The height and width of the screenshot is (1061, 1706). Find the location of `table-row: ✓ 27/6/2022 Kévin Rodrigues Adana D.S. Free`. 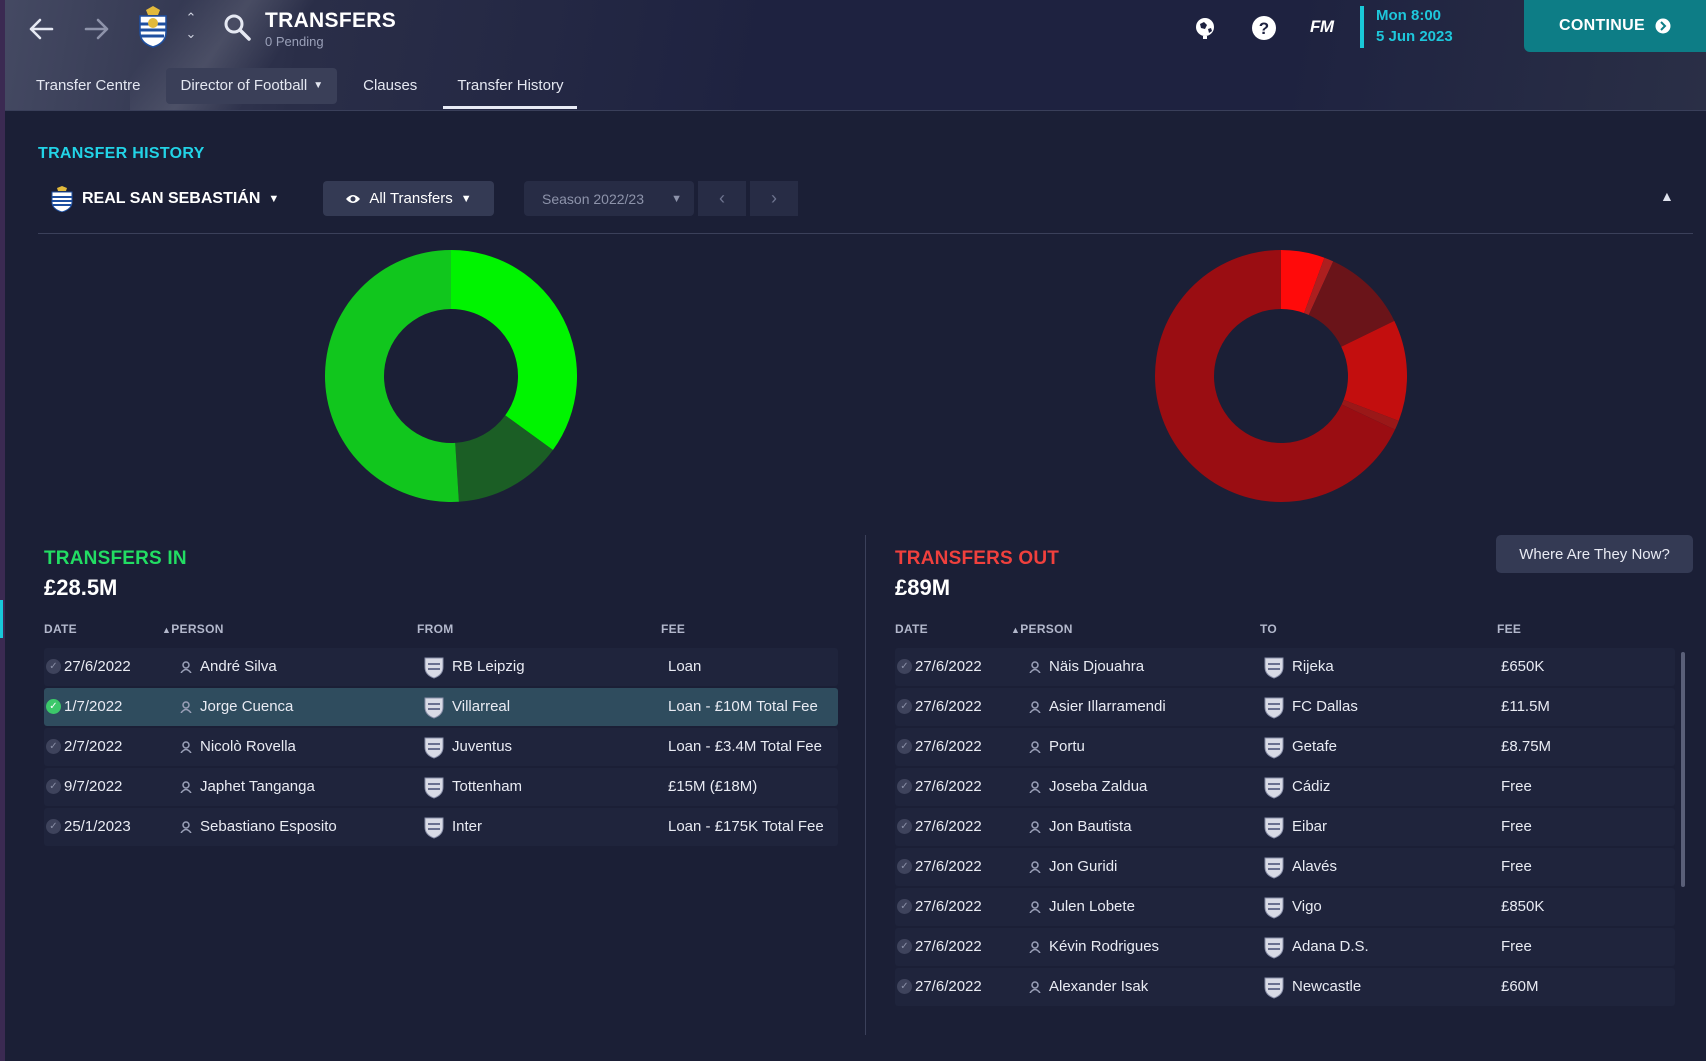

table-row: ✓ 27/6/2022 Kévin Rodrigues Adana D.S. Free is located at coordinates (1285, 947).